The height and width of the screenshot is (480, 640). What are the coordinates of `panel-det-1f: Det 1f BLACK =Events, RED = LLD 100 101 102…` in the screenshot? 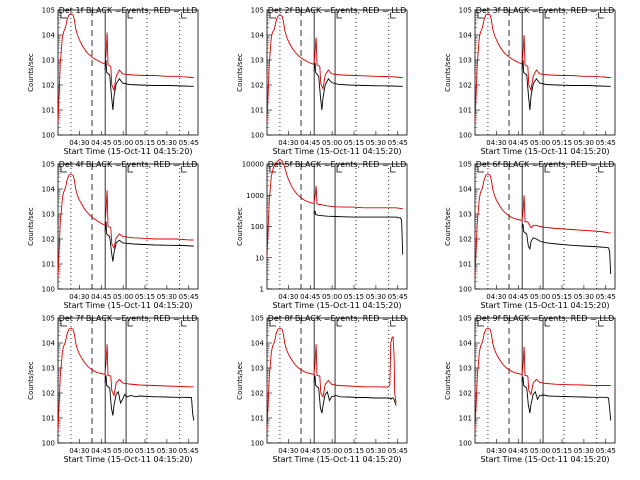 It's located at (113, 81).